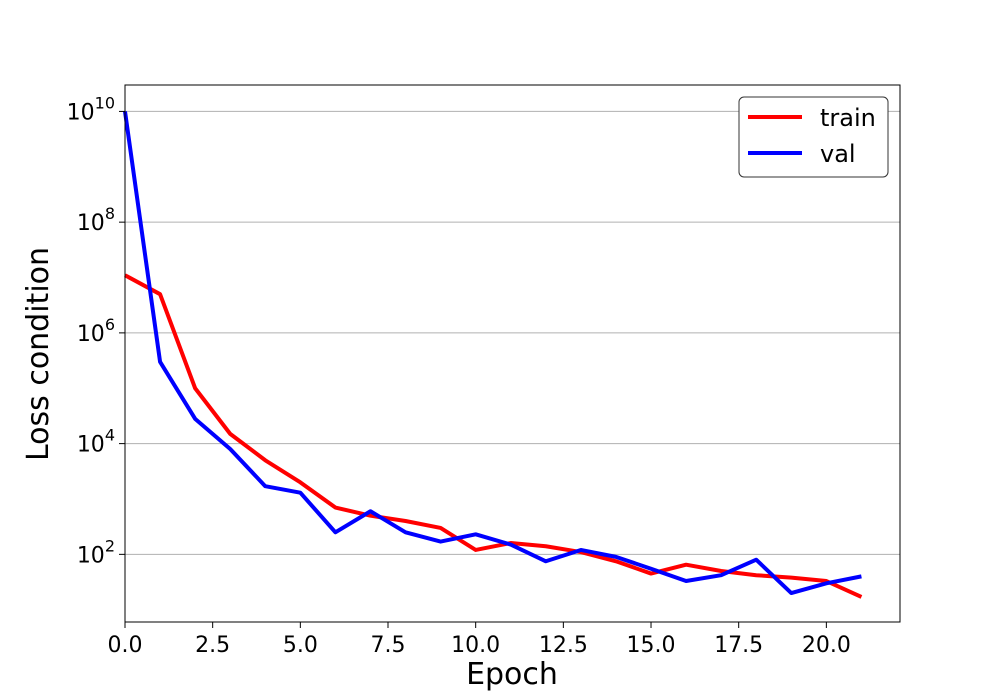  I want to click on x-tick-label: 15.0, so click(651, 645).